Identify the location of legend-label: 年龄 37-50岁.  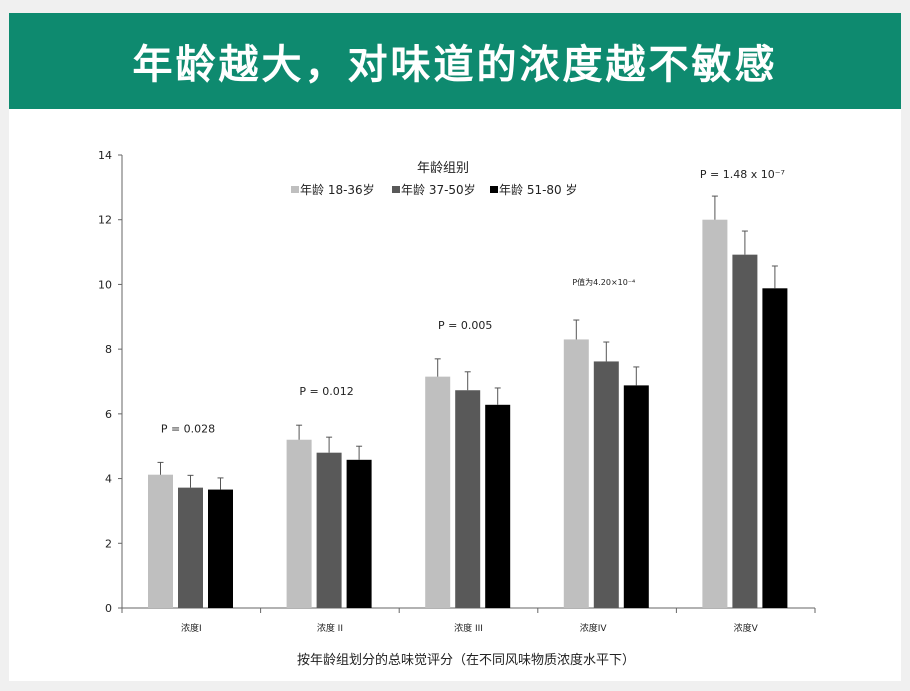
(438, 189).